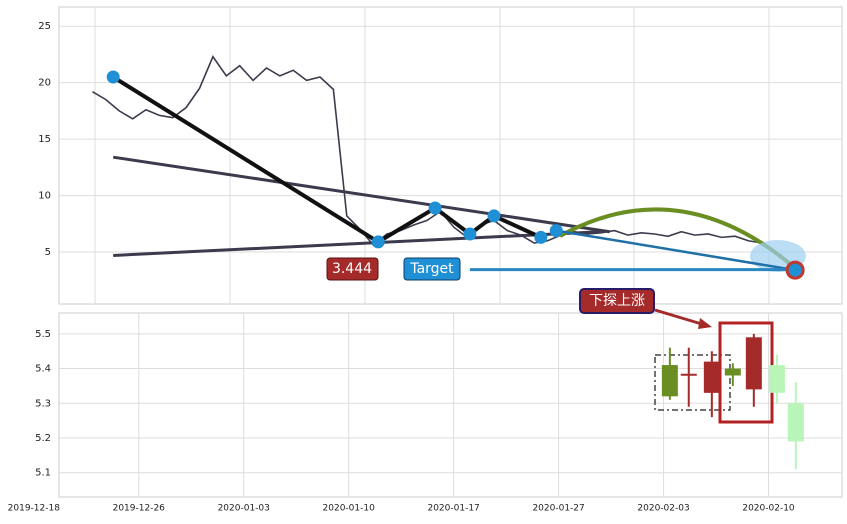 Image resolution: width=847 pixels, height=524 pixels. I want to click on y-tick-label: 5.5, so click(43, 334).